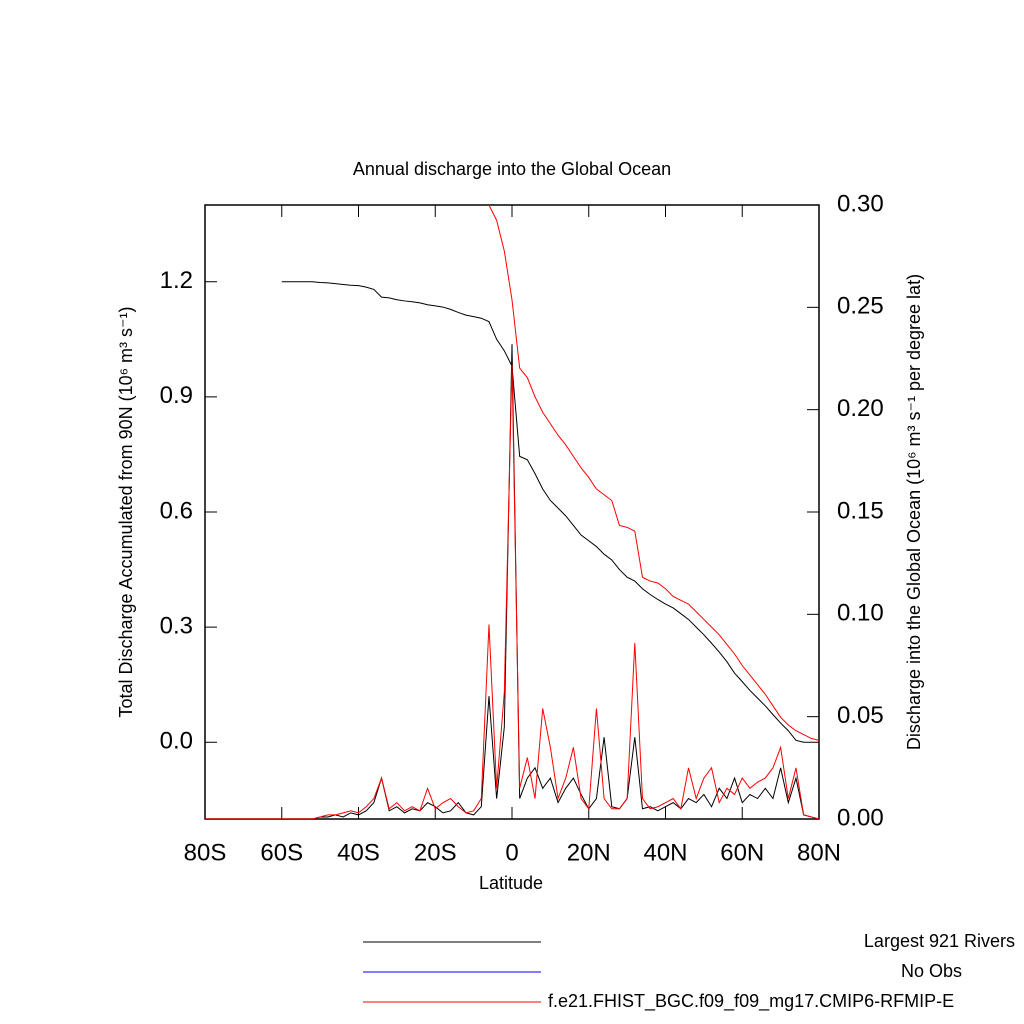  I want to click on x-axis-label: Latitude, so click(511, 883).